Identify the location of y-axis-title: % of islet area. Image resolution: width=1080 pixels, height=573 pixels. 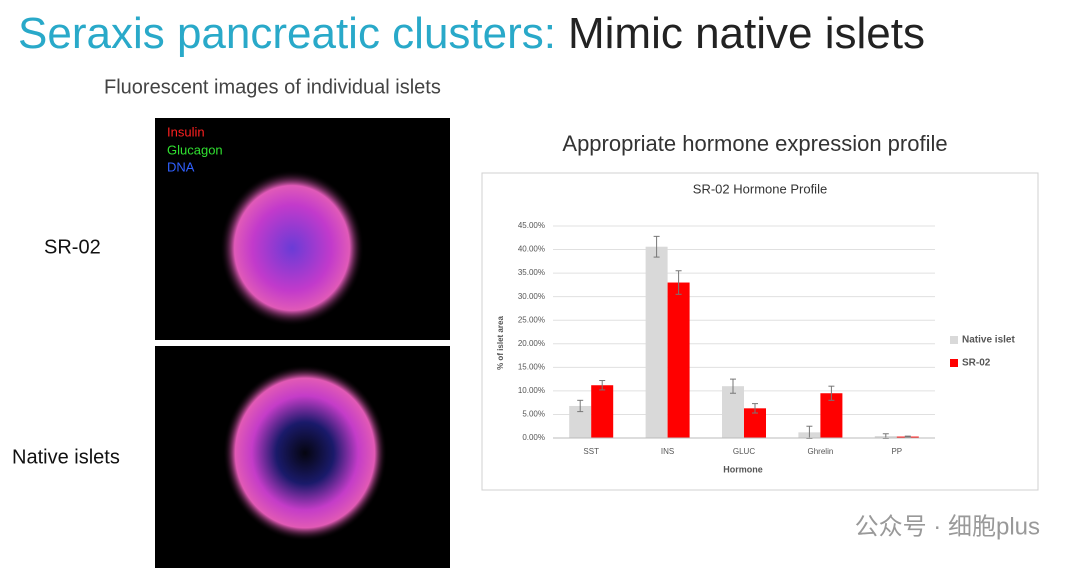
(500, 343).